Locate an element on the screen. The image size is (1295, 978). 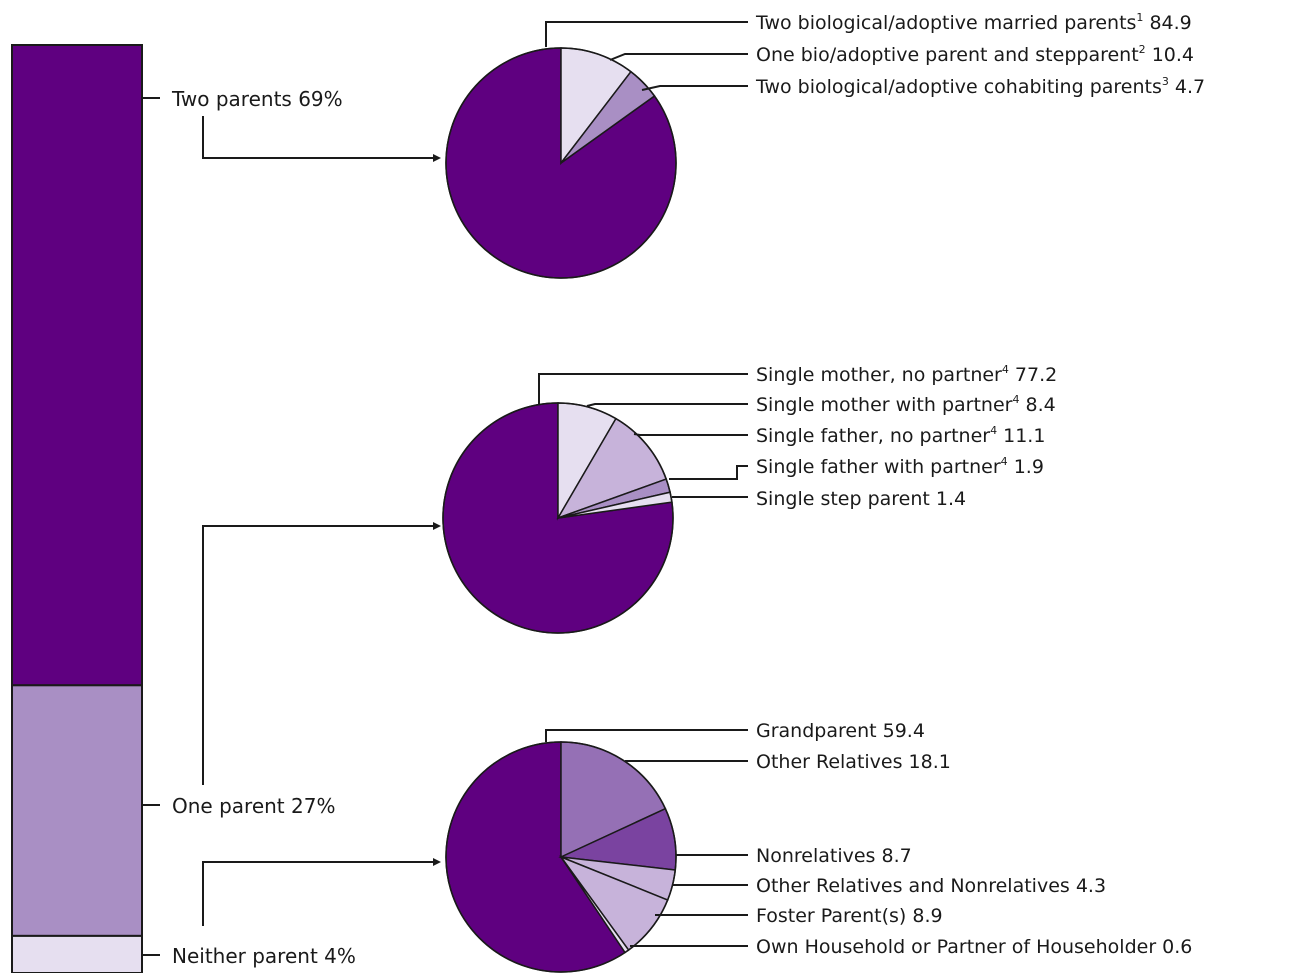
pie-outline-one-parent is located at coordinates (558, 518).